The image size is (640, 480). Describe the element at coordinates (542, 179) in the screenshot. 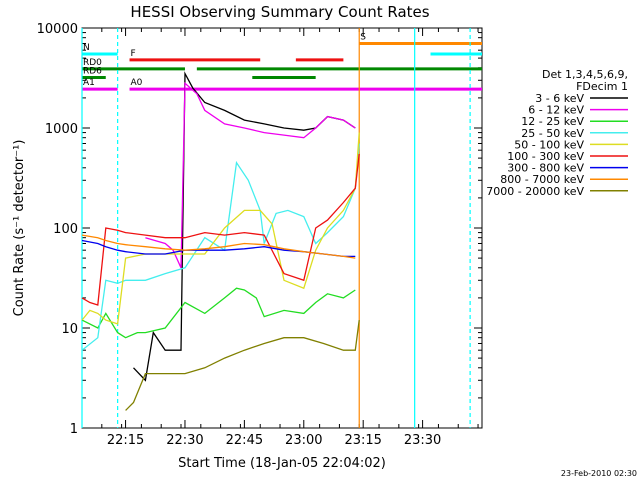

I see `legend-entry-label: 800 - 7000 keV` at that location.